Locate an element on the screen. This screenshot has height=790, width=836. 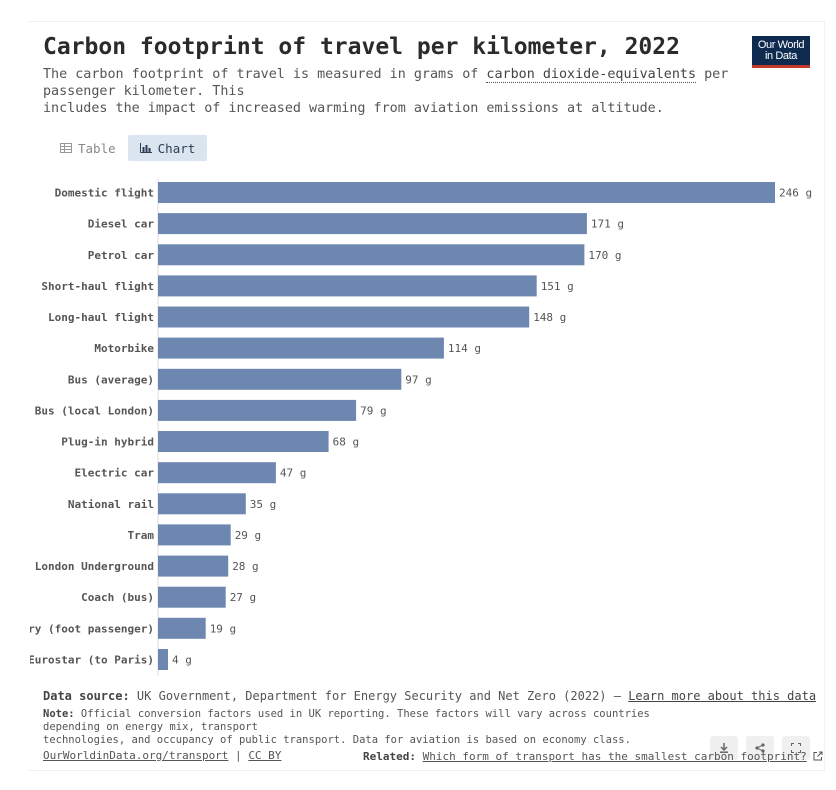
owid-logo: Our World in Data is located at coordinates (781, 52).